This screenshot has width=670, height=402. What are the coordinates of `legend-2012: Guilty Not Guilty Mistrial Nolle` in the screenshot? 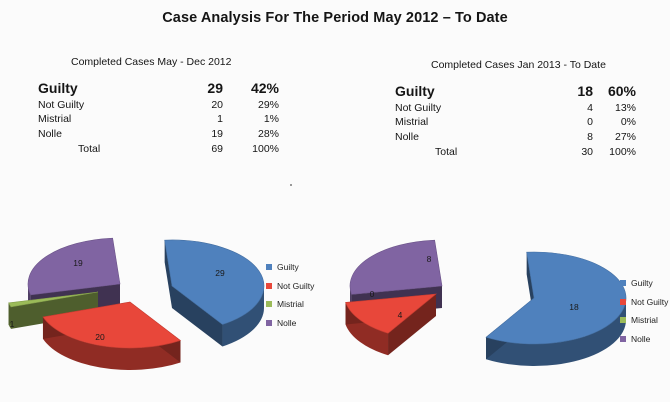 It's located at (290, 299).